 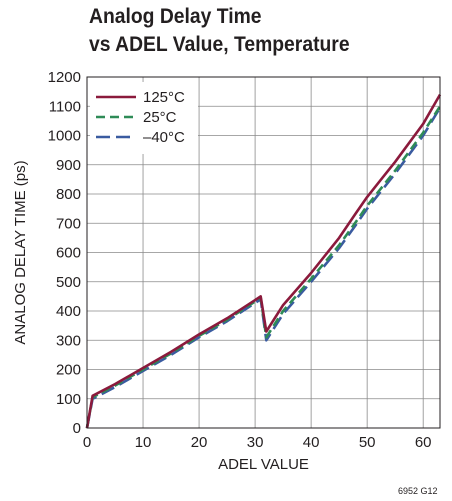 I want to click on chart-title-line-1: Analog Delay Time, so click(x=175, y=16).